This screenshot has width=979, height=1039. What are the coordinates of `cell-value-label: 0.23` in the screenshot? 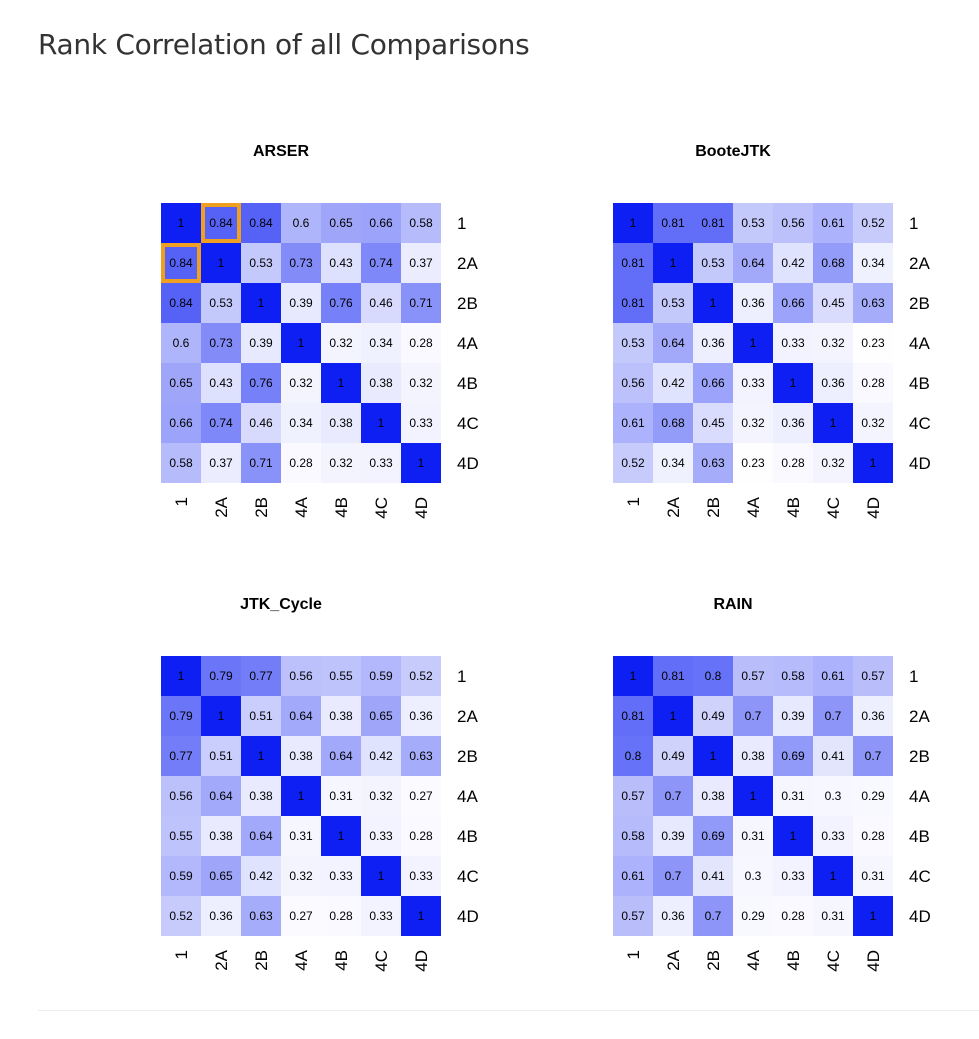 It's located at (753, 463).